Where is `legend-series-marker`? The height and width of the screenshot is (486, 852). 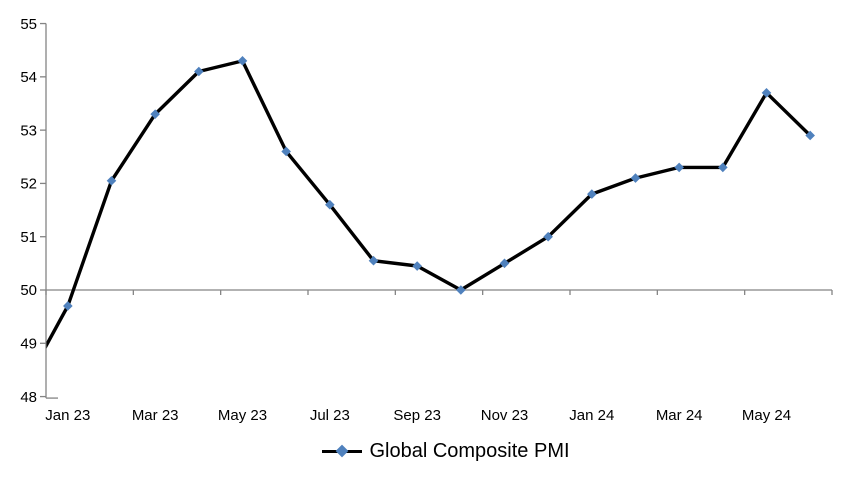
legend-series-marker is located at coordinates (342, 451).